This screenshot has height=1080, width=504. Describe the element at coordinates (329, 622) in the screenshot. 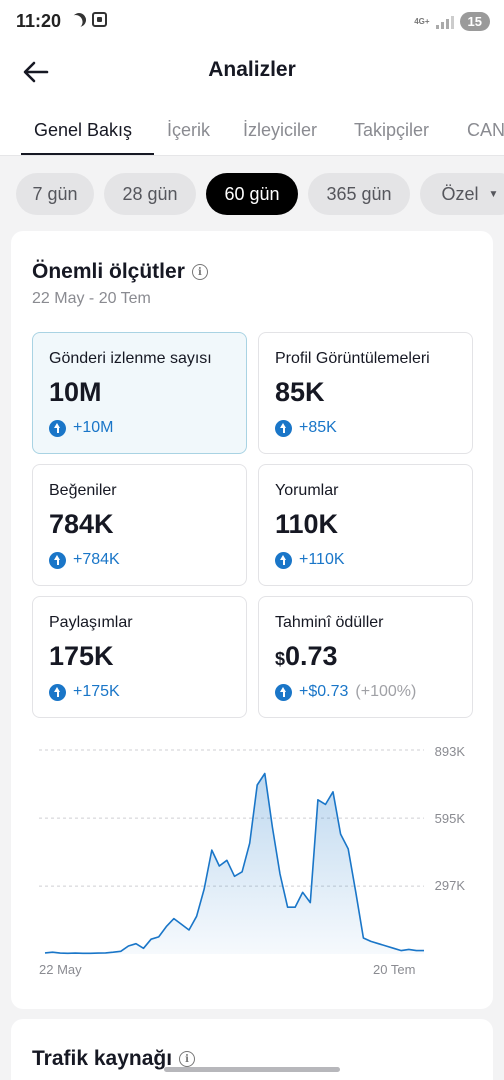

I see `metric-label: Tahminî ödüller` at that location.